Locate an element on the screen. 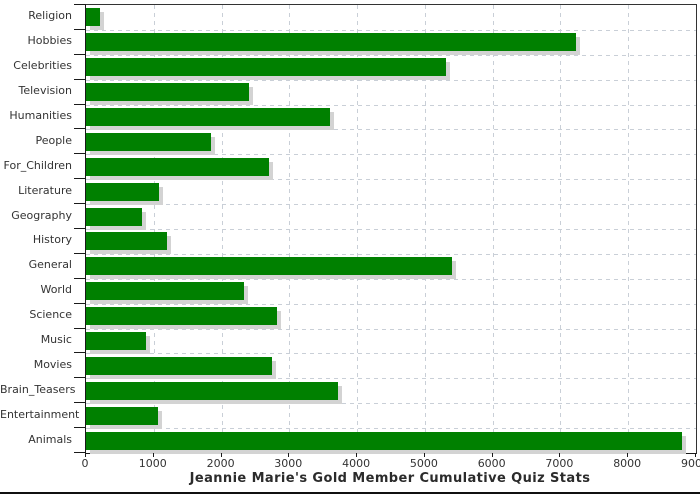 Image resolution: width=700 pixels, height=500 pixels. category-label: Music is located at coordinates (56, 339).